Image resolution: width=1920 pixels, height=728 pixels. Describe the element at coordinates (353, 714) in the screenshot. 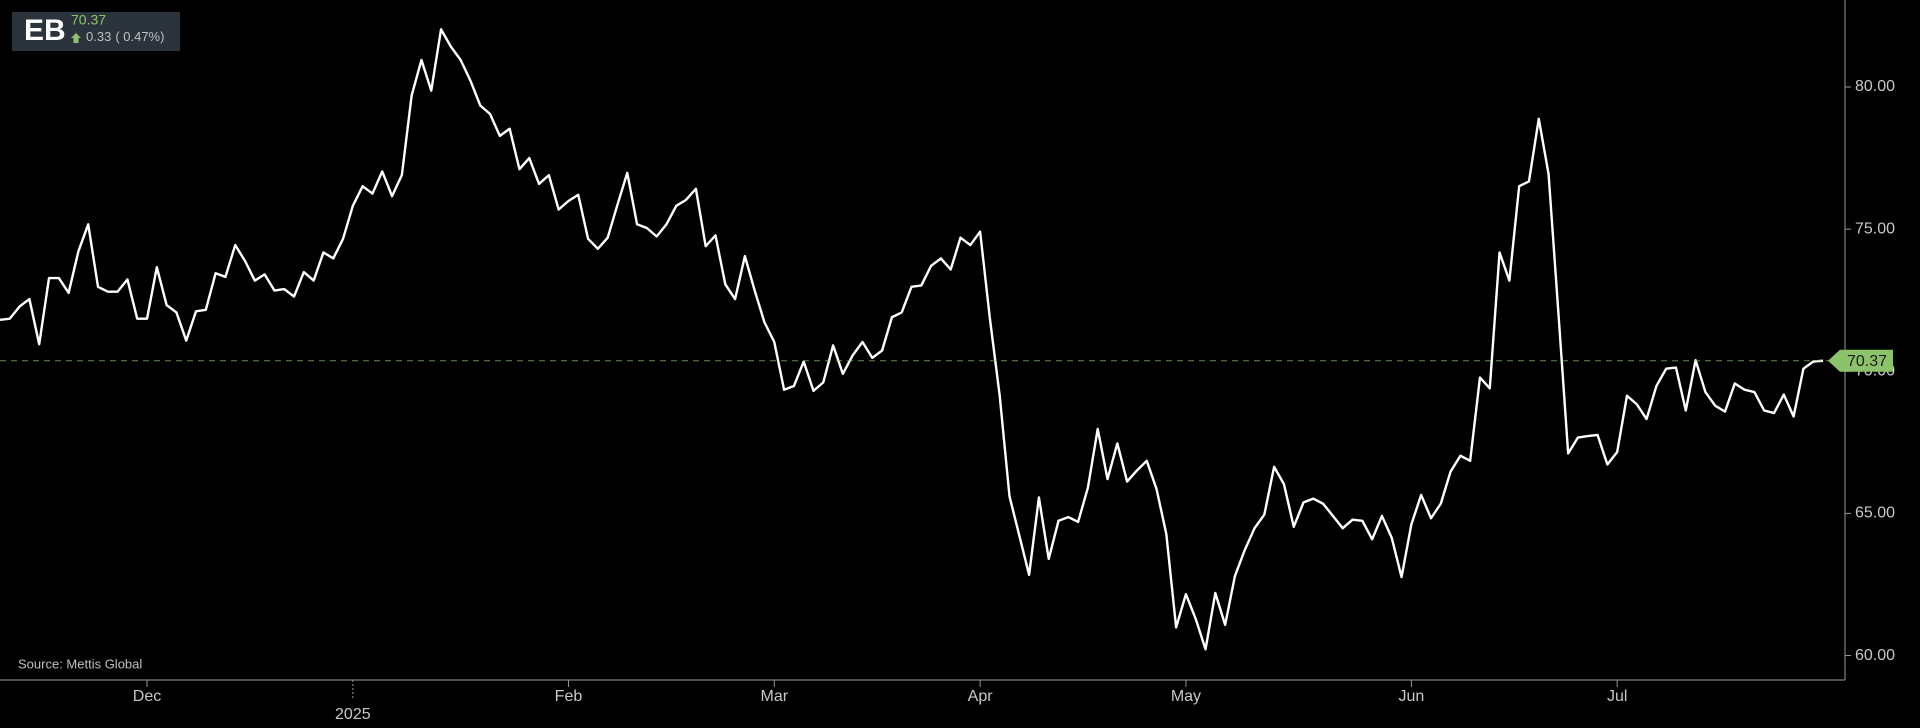

I see `x-tick-label: 2025` at that location.